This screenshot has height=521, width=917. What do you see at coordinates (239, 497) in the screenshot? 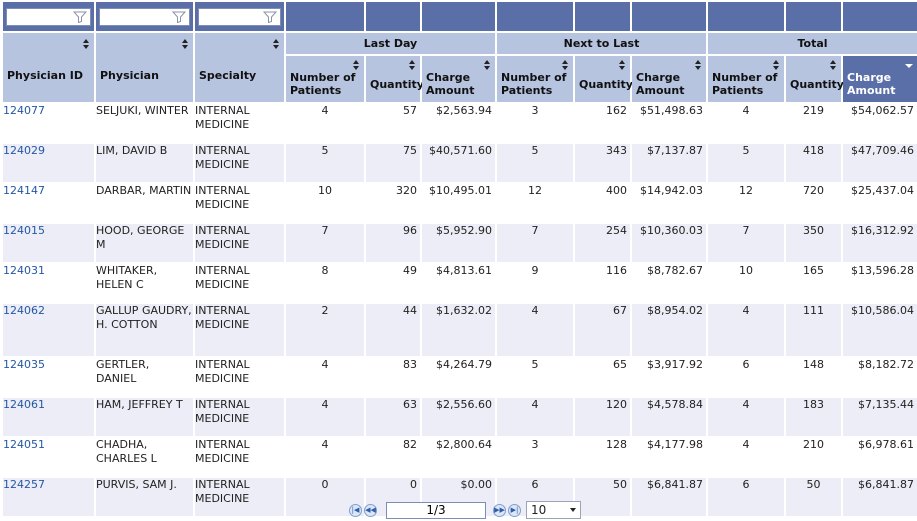
I see `row-specialty: INTERNAL MEDICINE` at bounding box center [239, 497].